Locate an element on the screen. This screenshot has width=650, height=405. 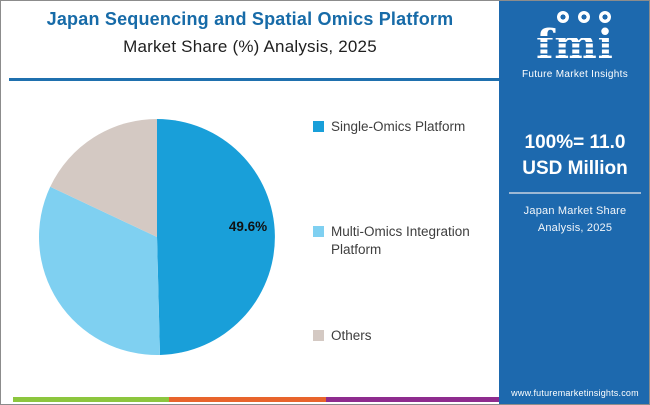
legend-swatch-single-omics is located at coordinates (318, 126).